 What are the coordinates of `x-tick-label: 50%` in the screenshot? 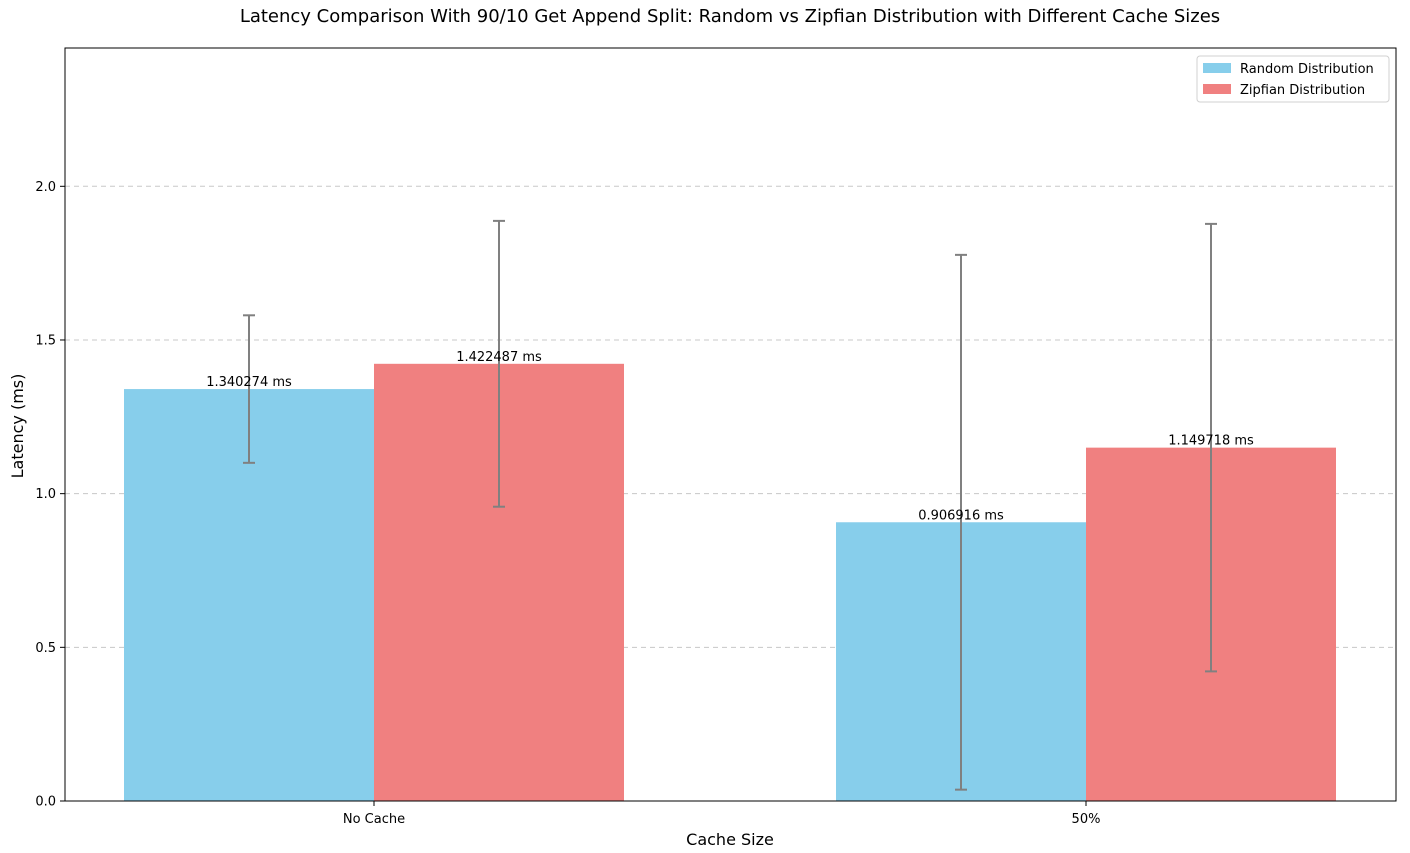 It's located at (1086, 819).